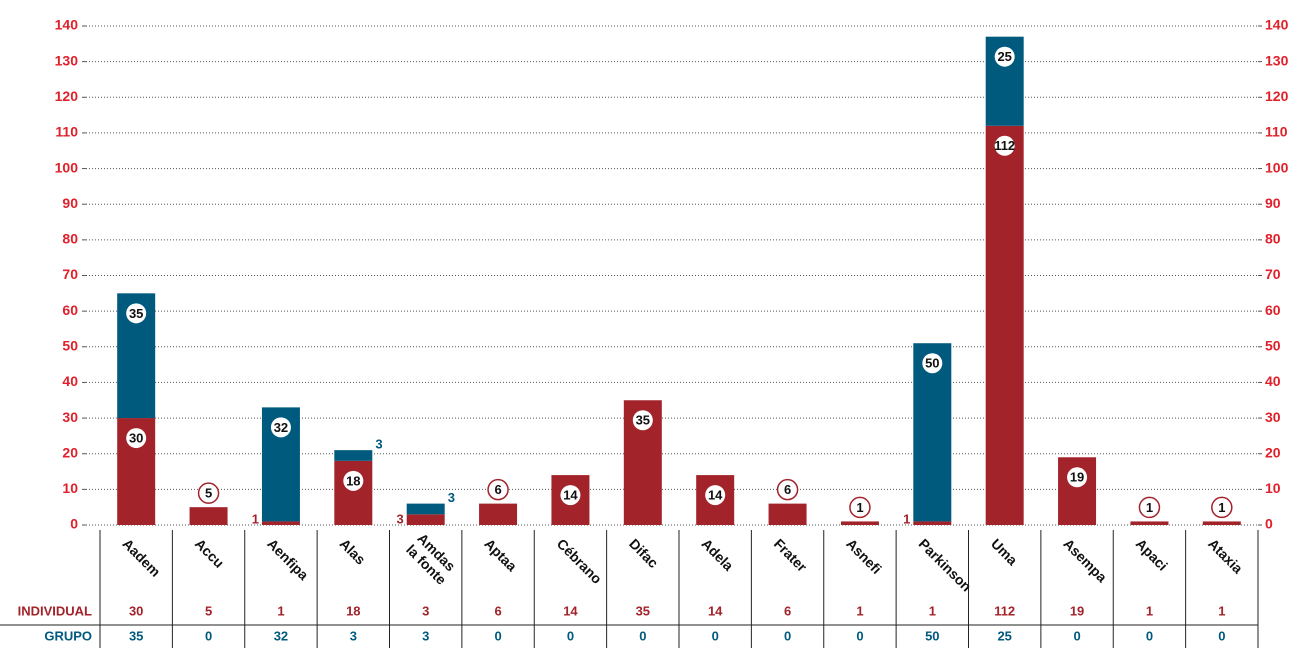 This screenshot has height=648, width=1295. Describe the element at coordinates (353, 610) in the screenshot. I see `table-cell: 18` at that location.